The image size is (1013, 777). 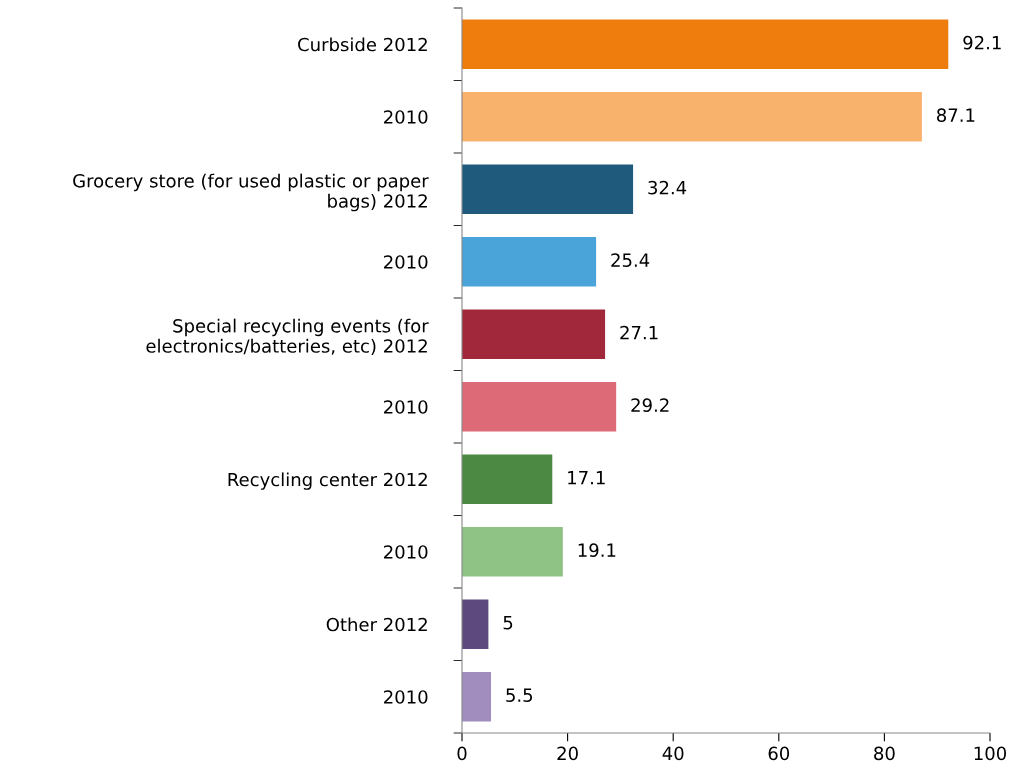 I want to click on y-tick-label: Other 2012, so click(x=376, y=624).